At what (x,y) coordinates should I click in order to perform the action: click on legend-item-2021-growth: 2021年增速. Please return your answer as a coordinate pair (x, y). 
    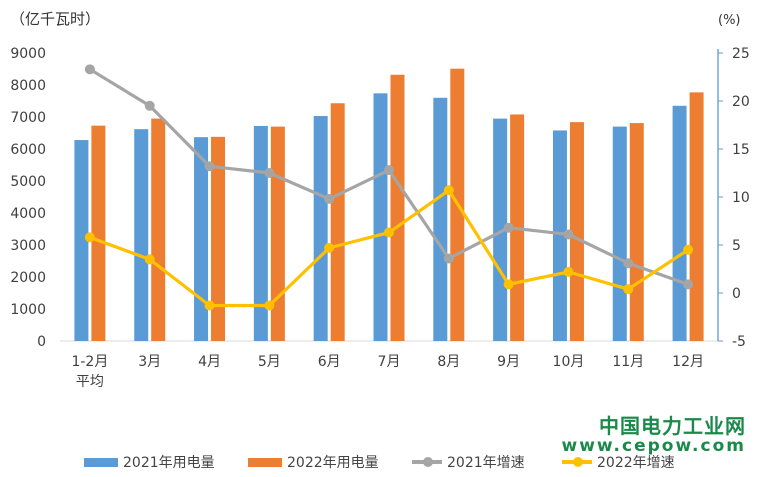
    Looking at the image, I should click on (468, 462).